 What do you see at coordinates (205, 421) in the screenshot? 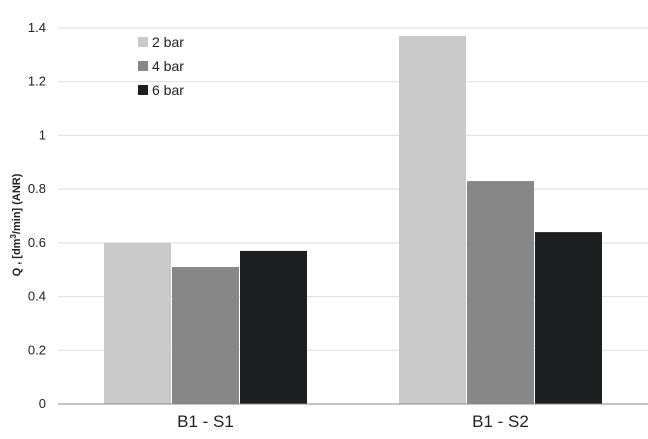
I see `x-category-label: B1 - S1` at bounding box center [205, 421].